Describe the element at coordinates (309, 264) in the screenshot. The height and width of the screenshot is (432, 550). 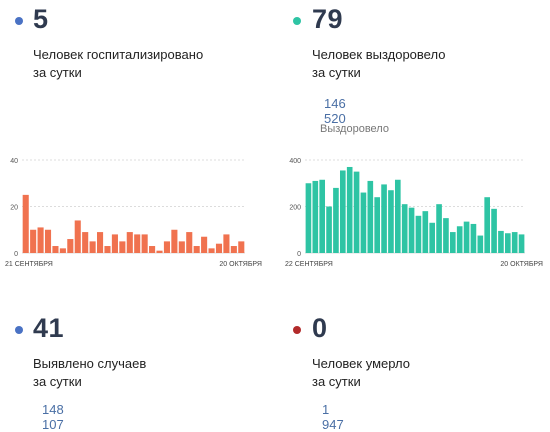
I see `recov-xaxis-start-label: 22 СЕНТЯБРЯ` at that location.